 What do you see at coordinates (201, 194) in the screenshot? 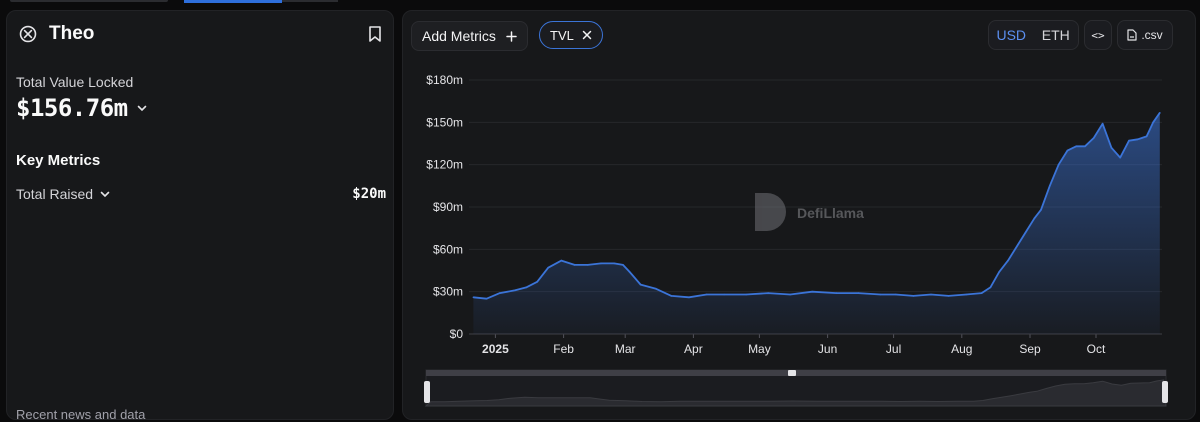
I see `total-raised-row: Total Raised $20m` at bounding box center [201, 194].